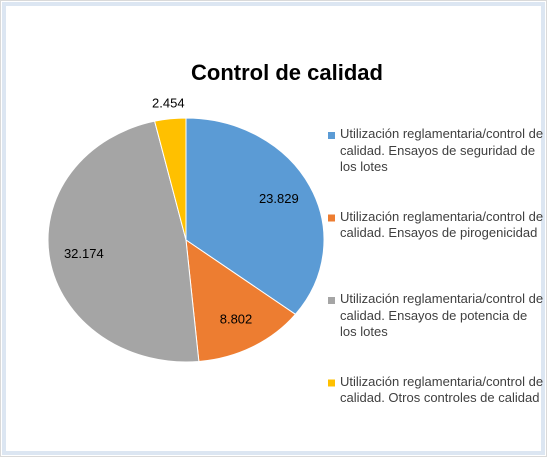 This screenshot has height=457, width=547. What do you see at coordinates (168, 103) in the screenshot?
I see `data-label: 2.454` at bounding box center [168, 103].